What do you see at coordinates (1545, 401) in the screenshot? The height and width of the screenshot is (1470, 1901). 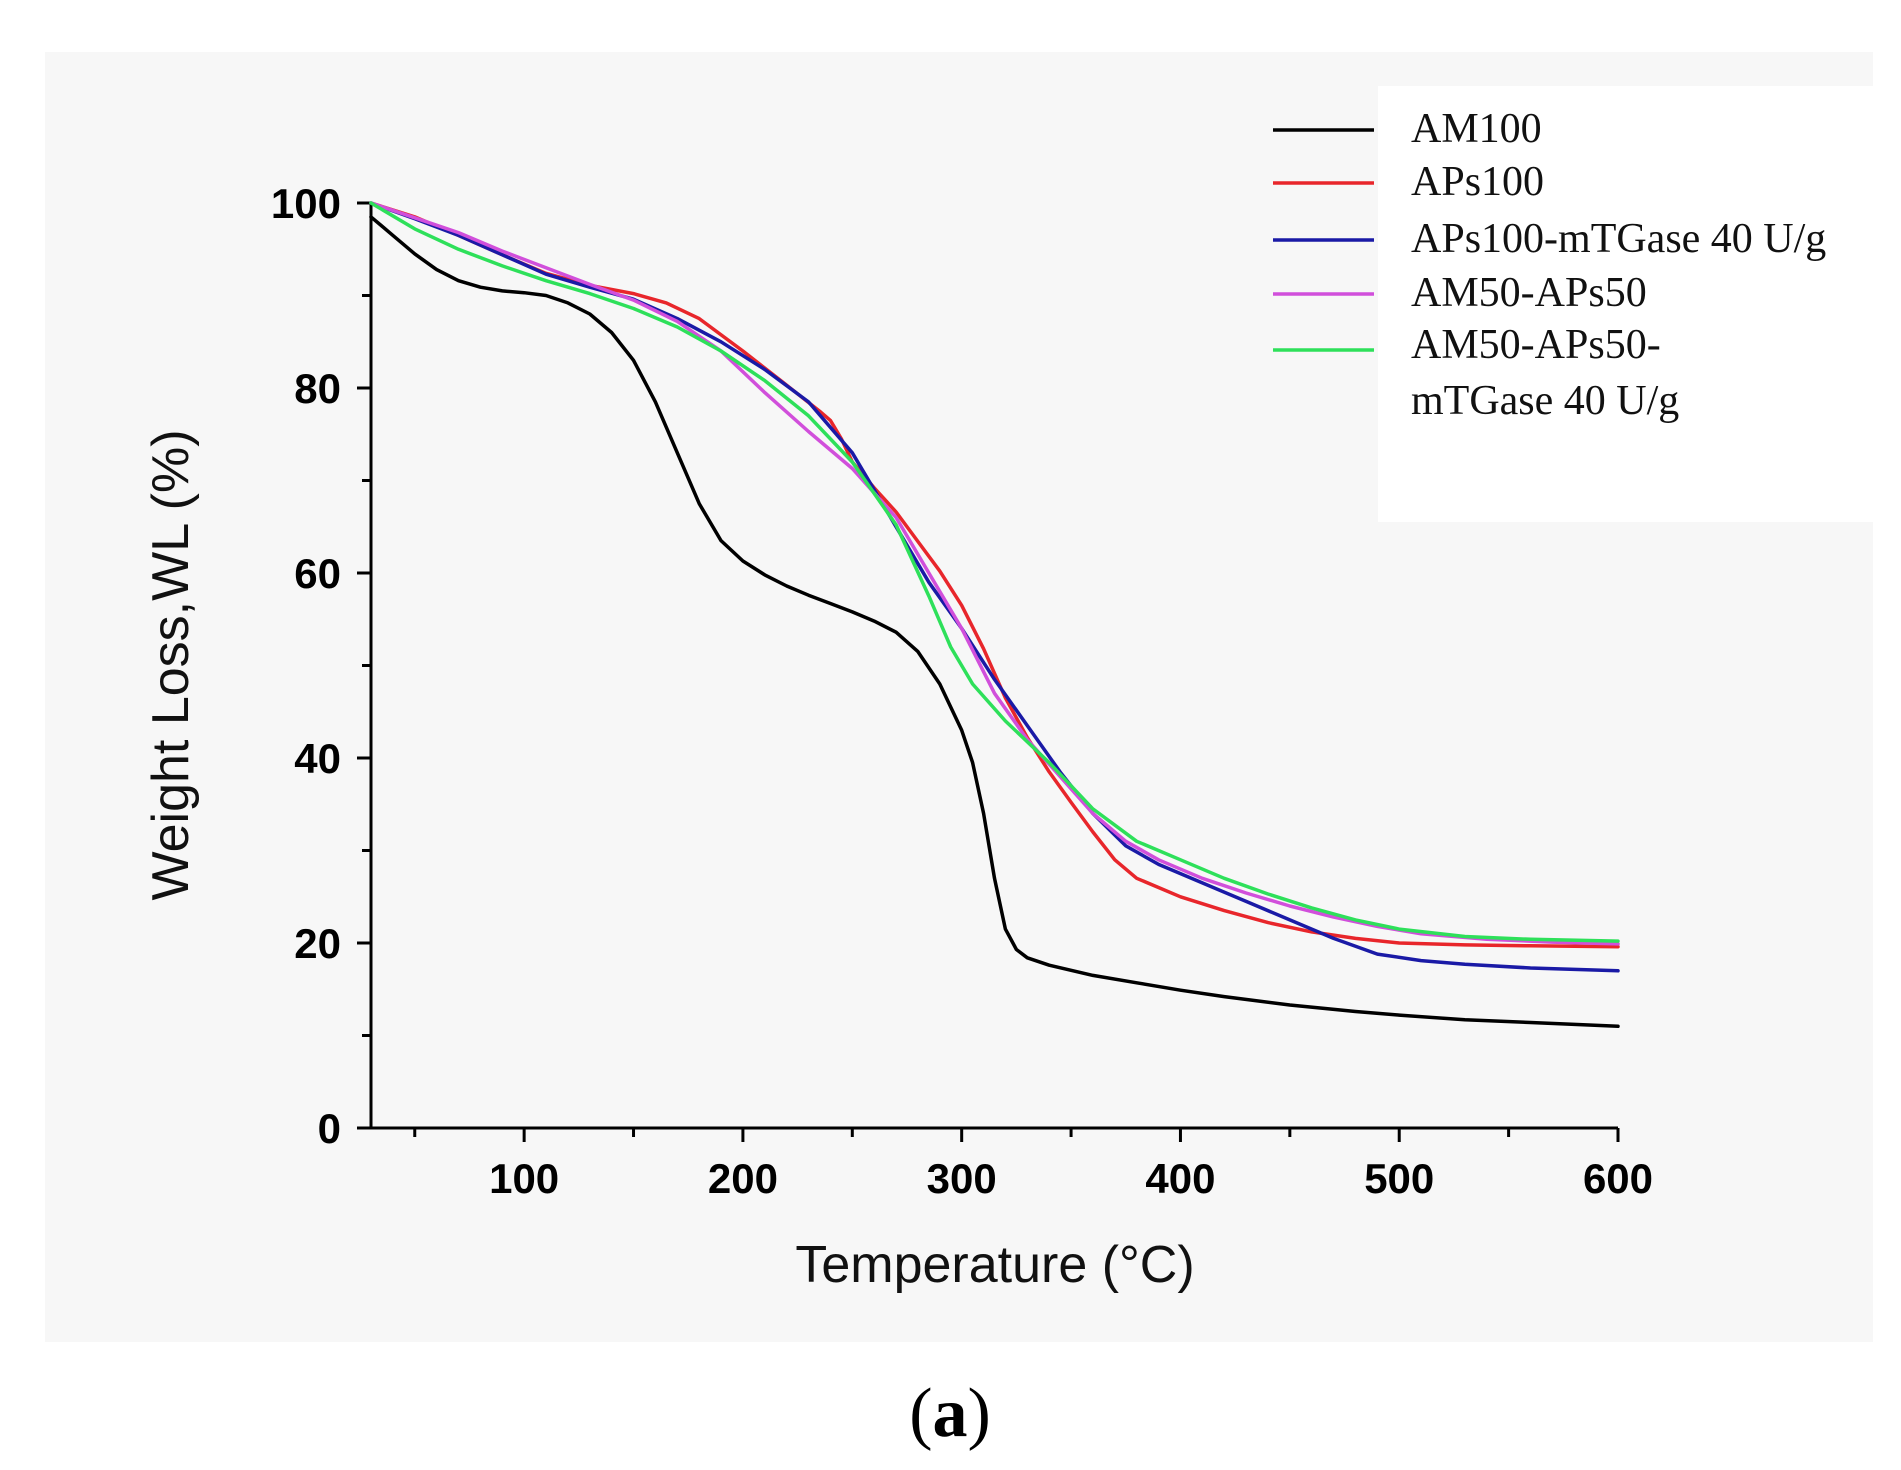 I see `legend-label-am50-aps50-mtgase-line2: mTGase 40 U/g` at bounding box center [1545, 401].